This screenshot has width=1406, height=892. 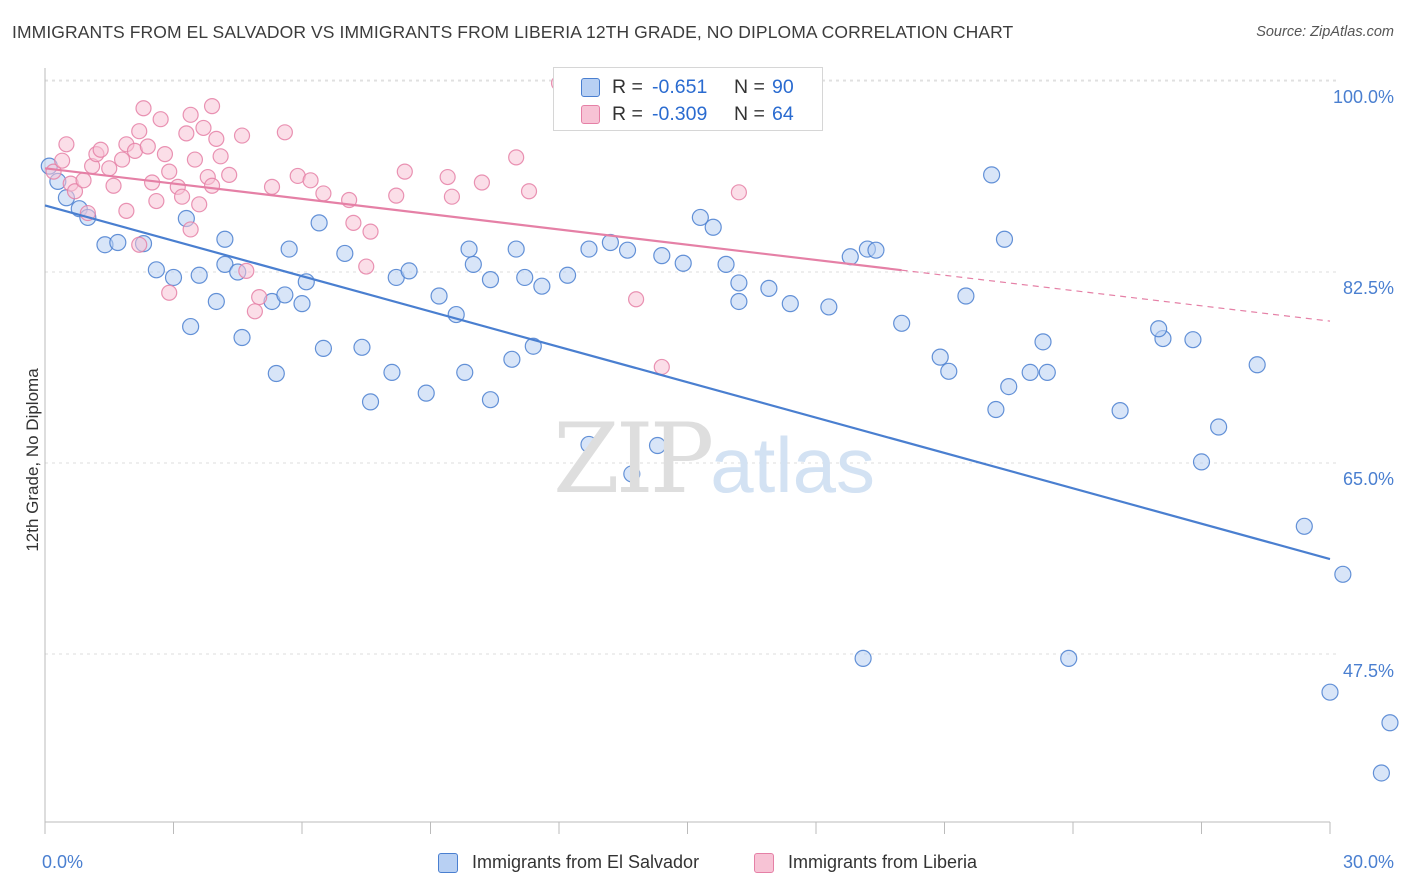 What do you see at coordinates (627, 87) in the screenshot?
I see `legend-r-label: R =` at bounding box center [627, 87].